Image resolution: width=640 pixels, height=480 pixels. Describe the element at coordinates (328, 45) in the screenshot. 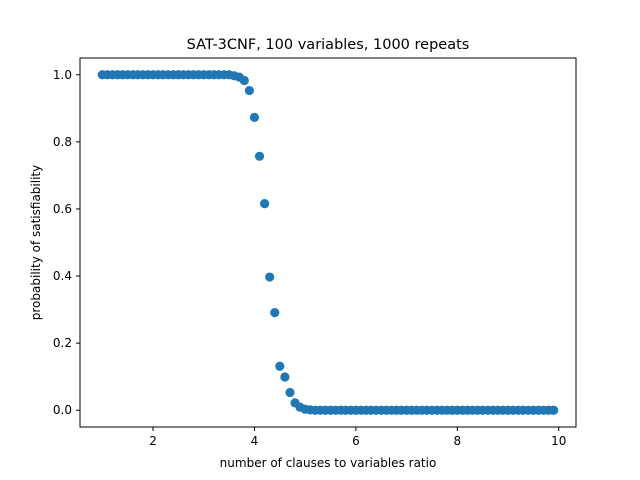

I see `chart-title: SAT-3CNF, 100 variables, 1000 repeats` at that location.